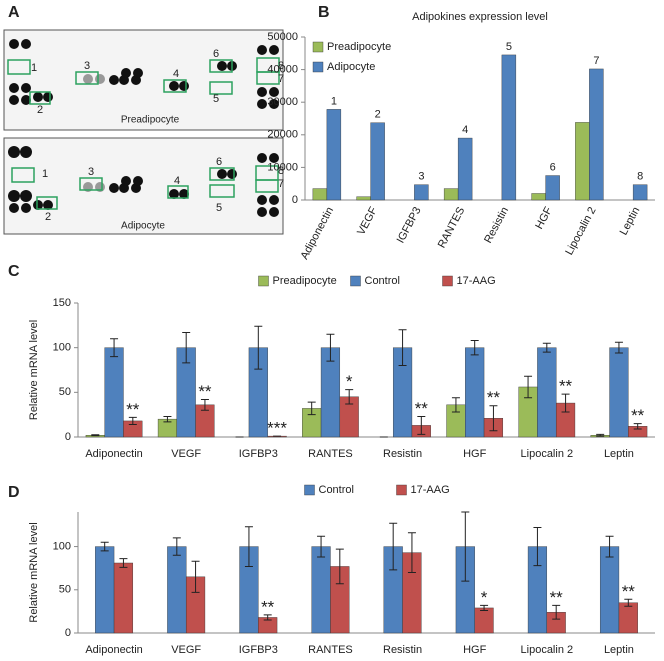 This screenshot has height=661, width=664. I want to click on y-axis-label: Relative mRNA level, so click(34, 572).